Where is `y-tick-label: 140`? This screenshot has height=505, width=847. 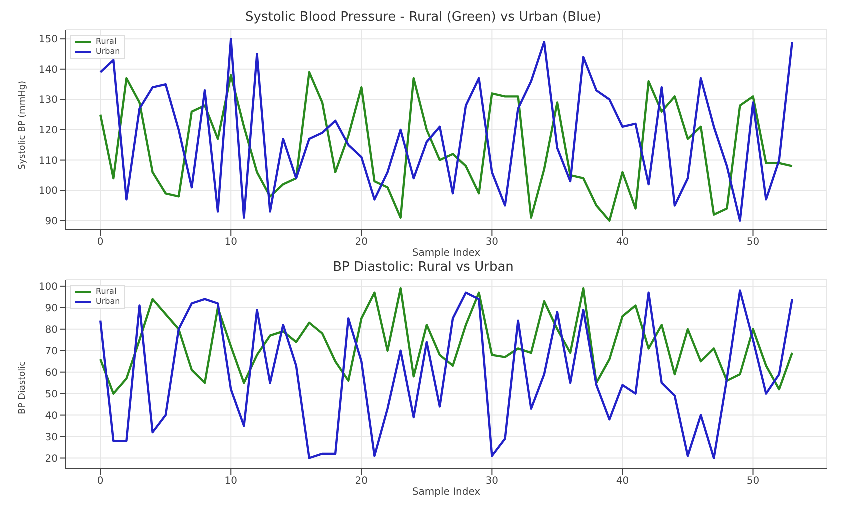 y-tick-label: 140 is located at coordinates (48, 70).